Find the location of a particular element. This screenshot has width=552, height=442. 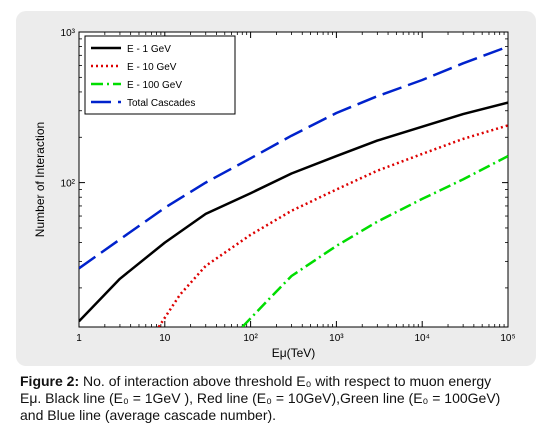

y-tick-label: 10³ is located at coordinates (68, 33).